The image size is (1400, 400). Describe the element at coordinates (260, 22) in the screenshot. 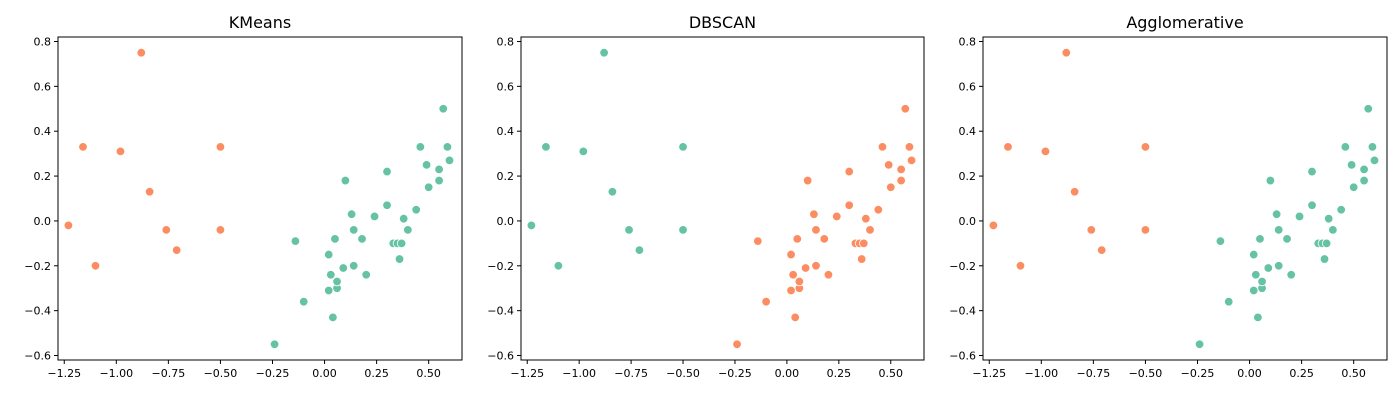

I see `plot-title: KMeans` at that location.